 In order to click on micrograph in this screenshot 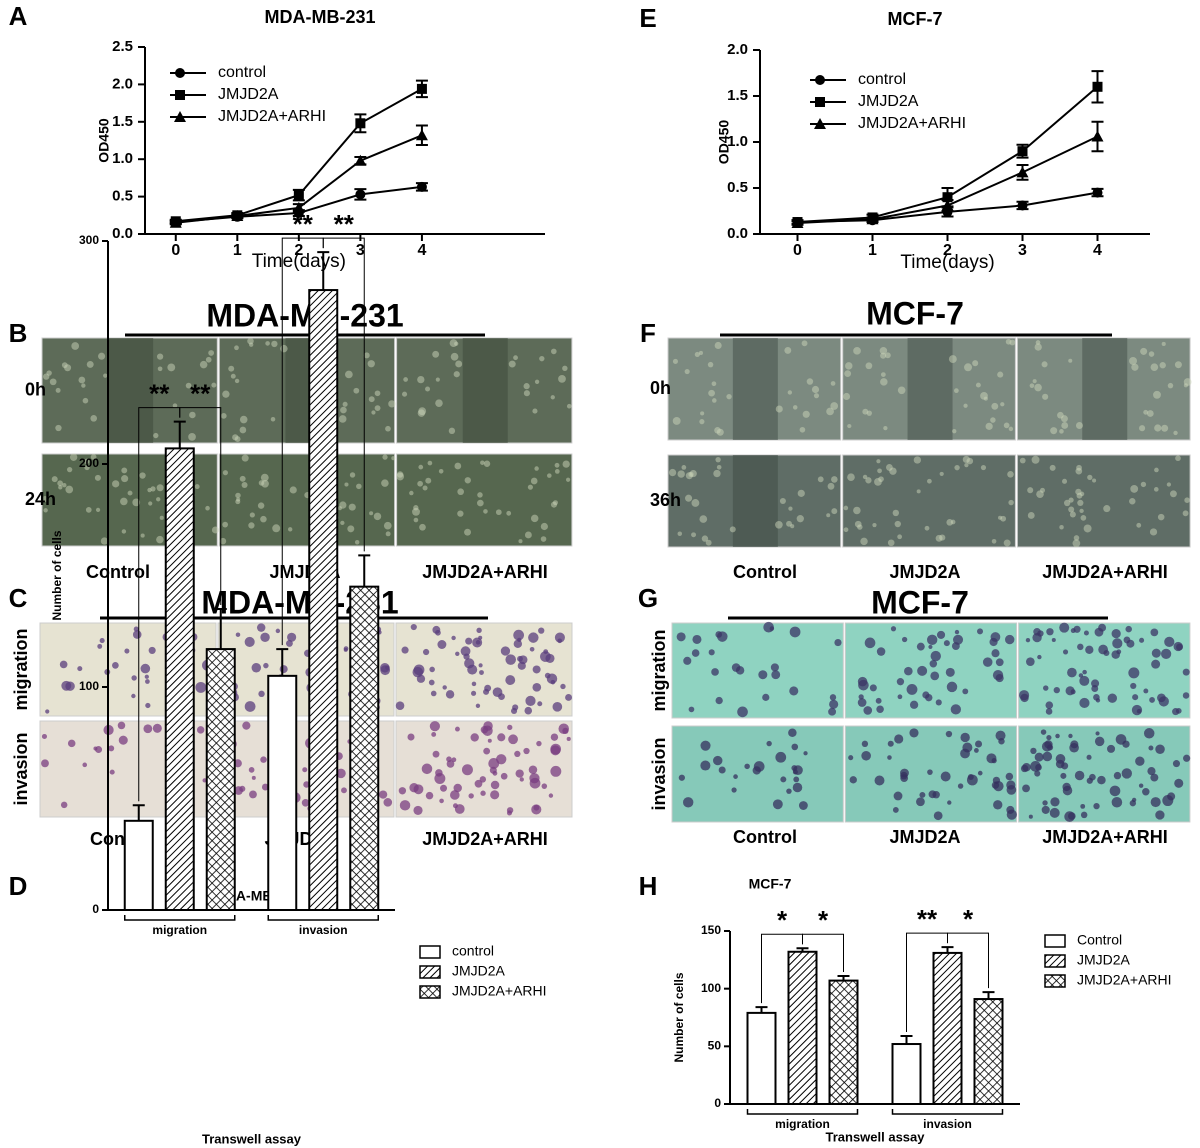, I will do `click(929, 501)`.